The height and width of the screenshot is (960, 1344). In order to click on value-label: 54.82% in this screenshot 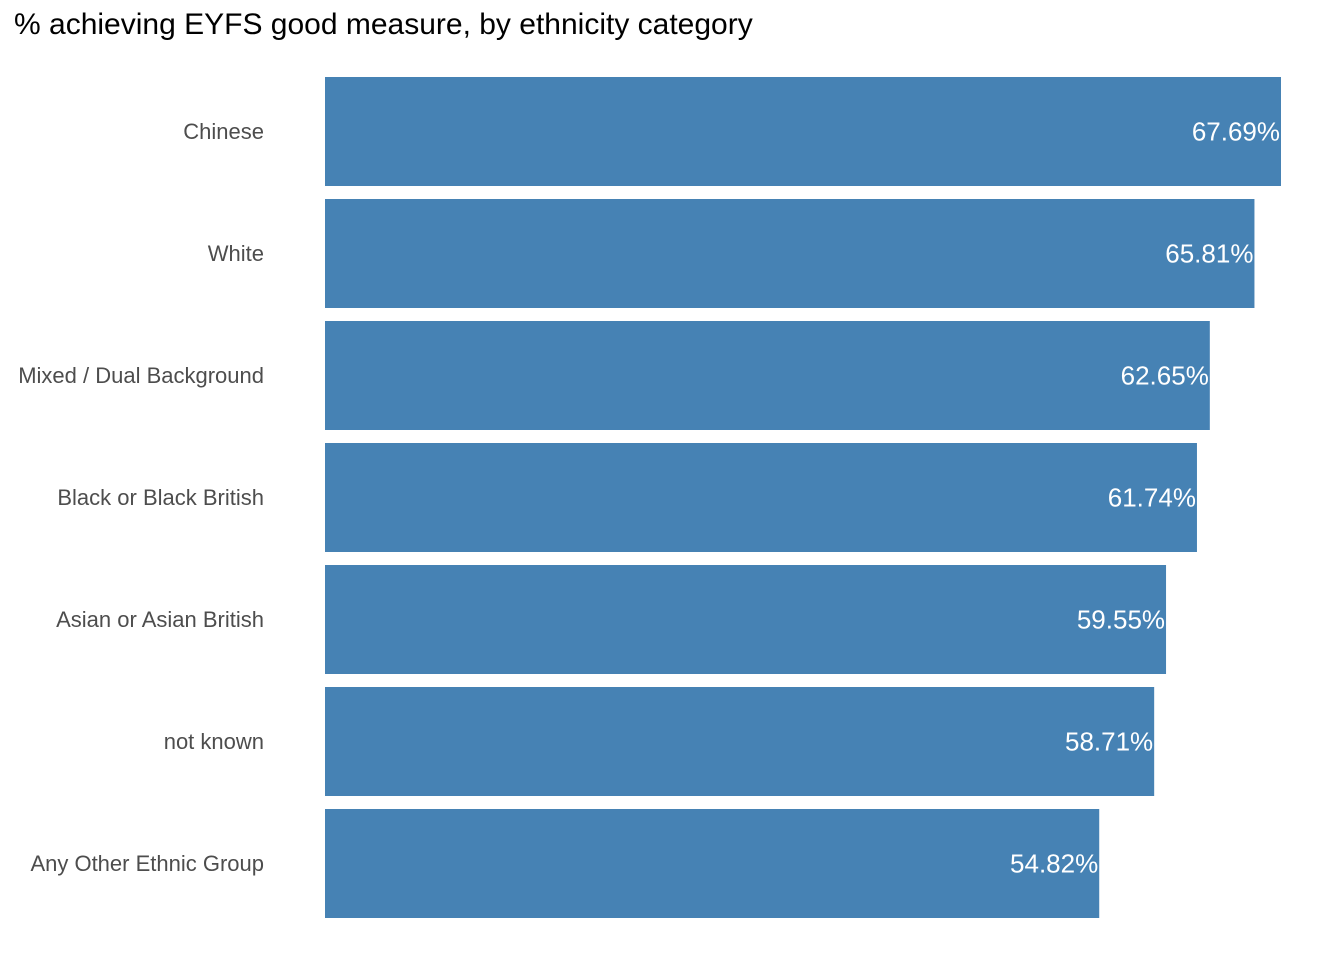, I will do `click(1054, 864)`.